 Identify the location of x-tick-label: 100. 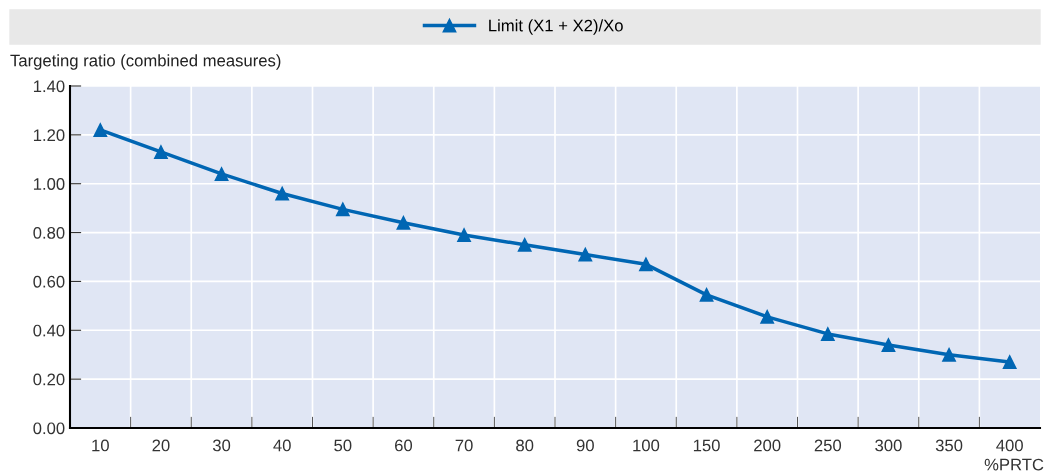
(646, 445).